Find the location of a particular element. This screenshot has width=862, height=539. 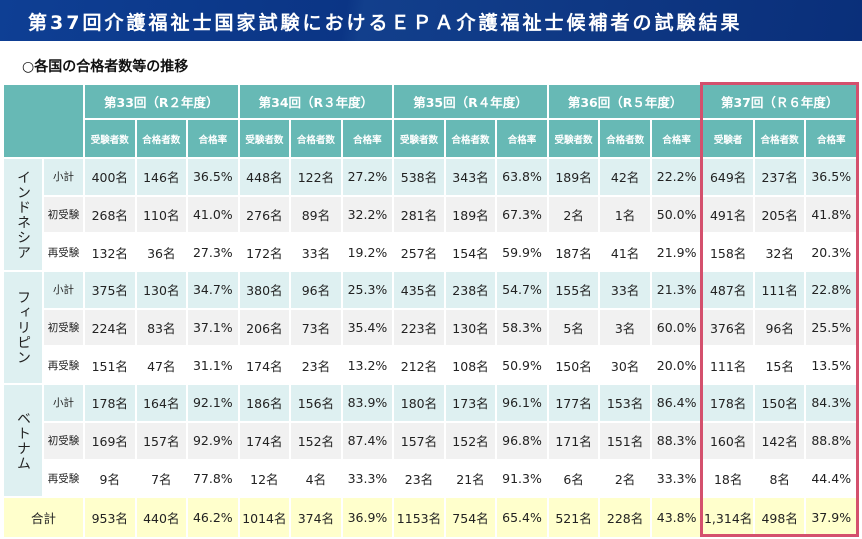

page-title: 第37回介護福祉士国家試験におけるＥＰＡ介護福祉士候補者の試験結果 is located at coordinates (431, 20).